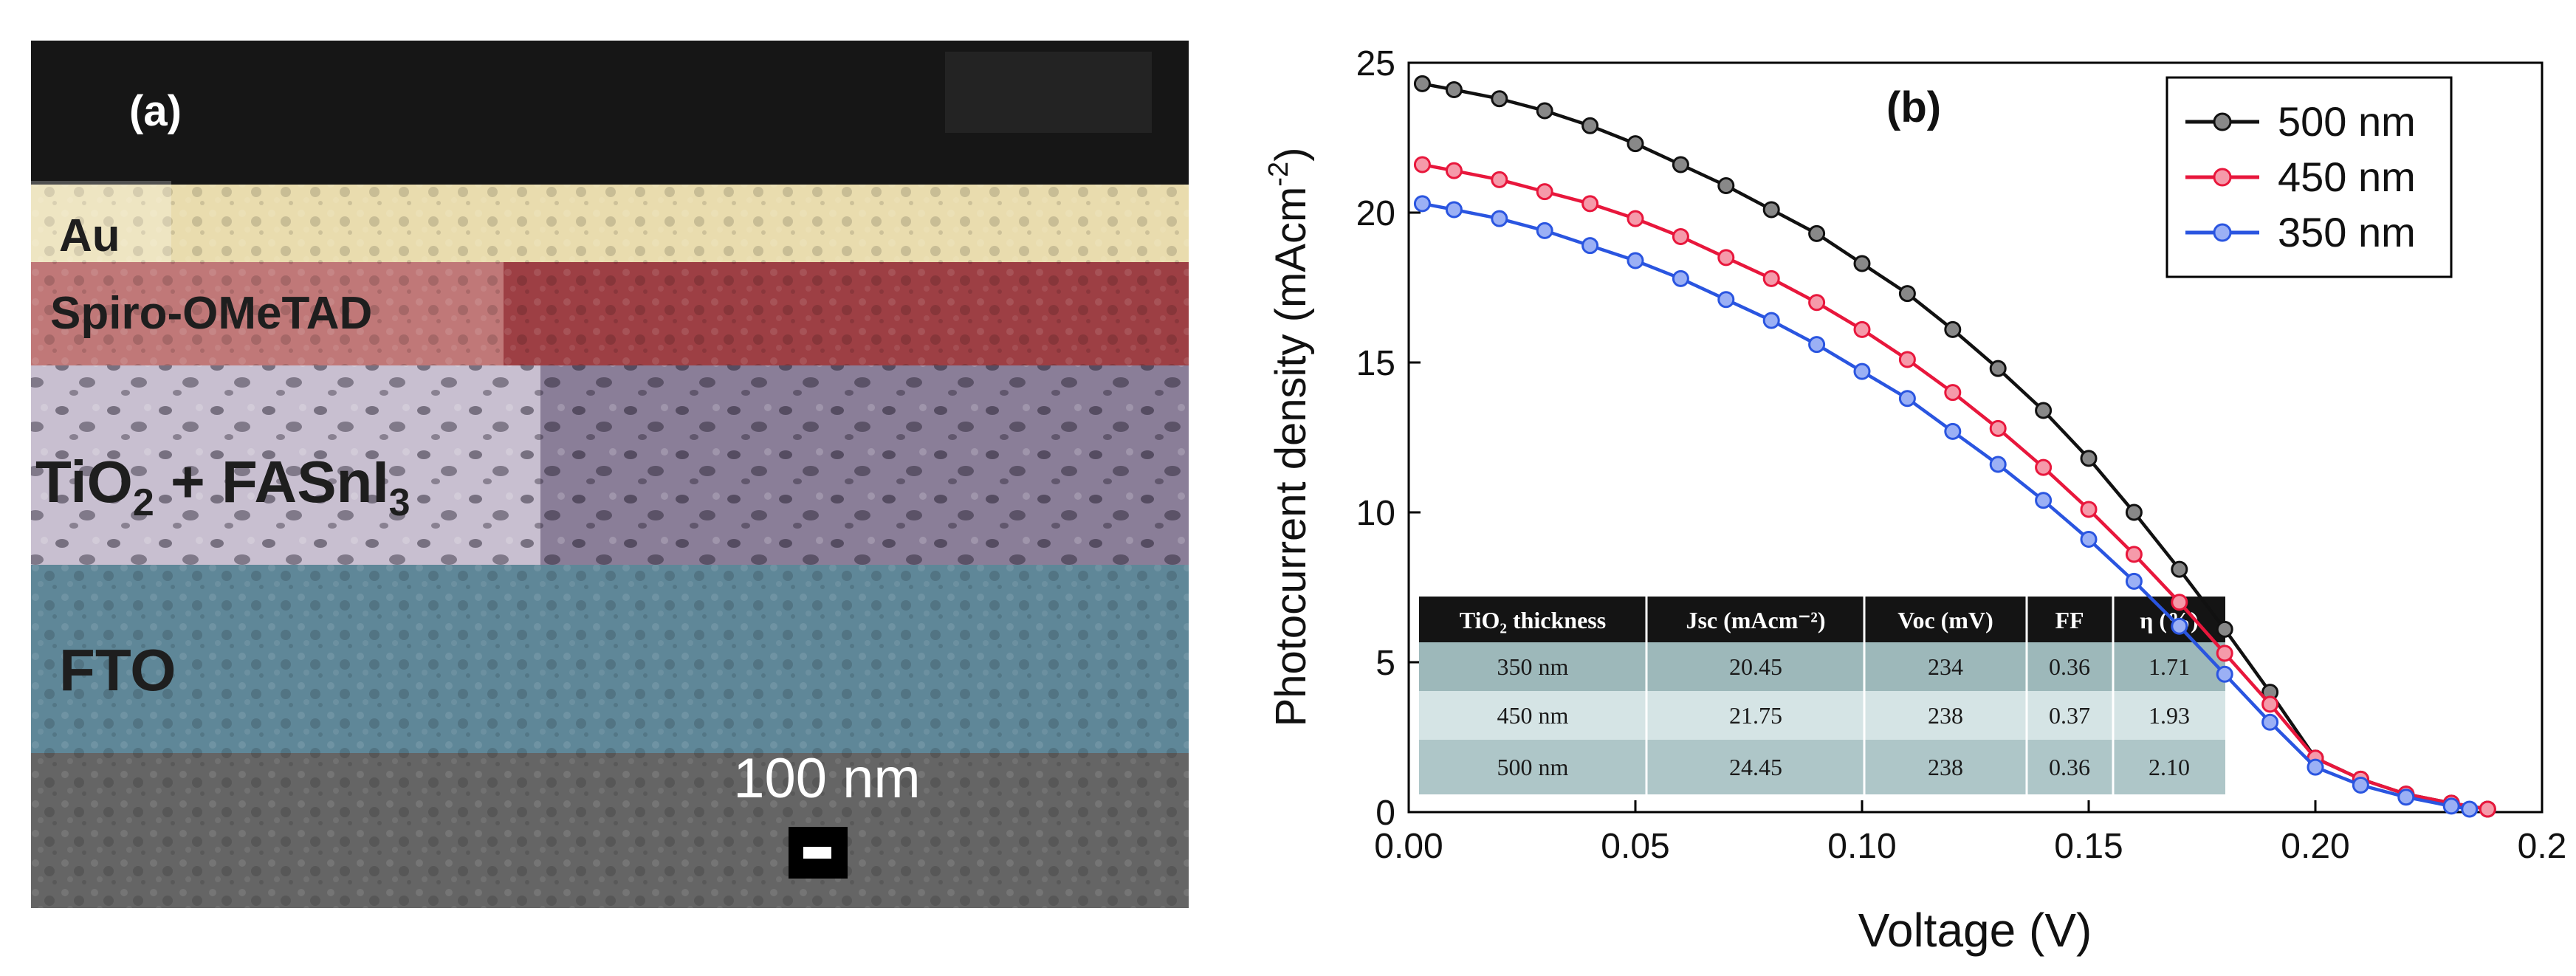 The image size is (2576, 976). I want to click on tio2-main: TiO, so click(84, 482).